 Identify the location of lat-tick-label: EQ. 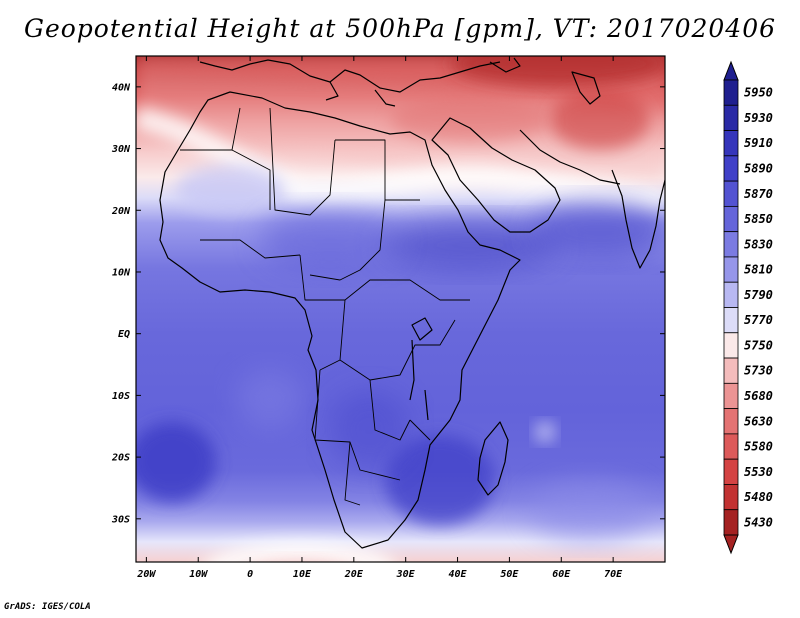
(124, 334).